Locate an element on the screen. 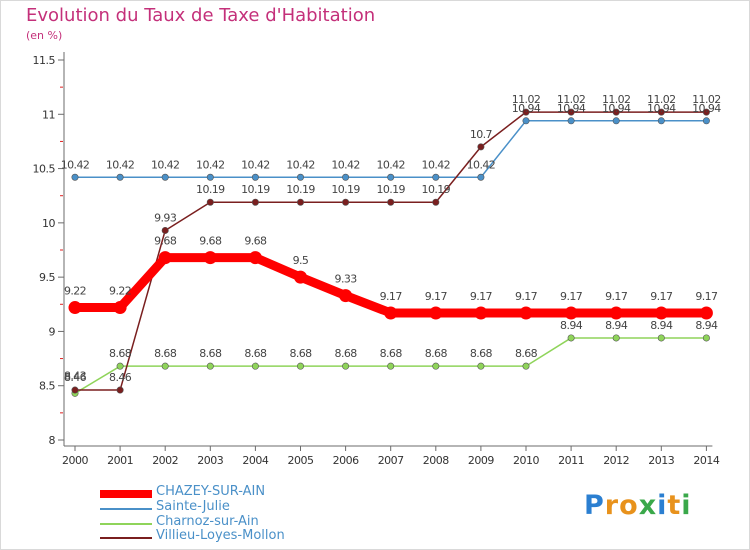  data-label-3: 10.7 is located at coordinates (481, 134).